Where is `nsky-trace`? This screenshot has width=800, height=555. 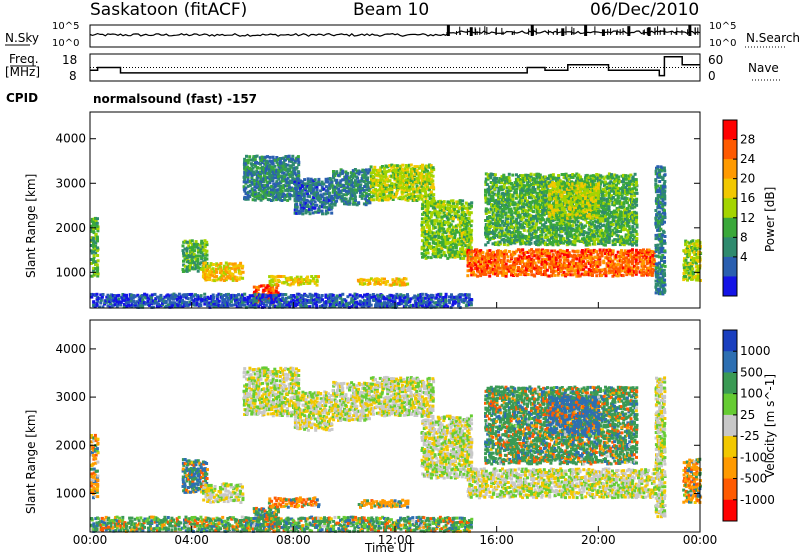 nsky-trace is located at coordinates (395, 33).